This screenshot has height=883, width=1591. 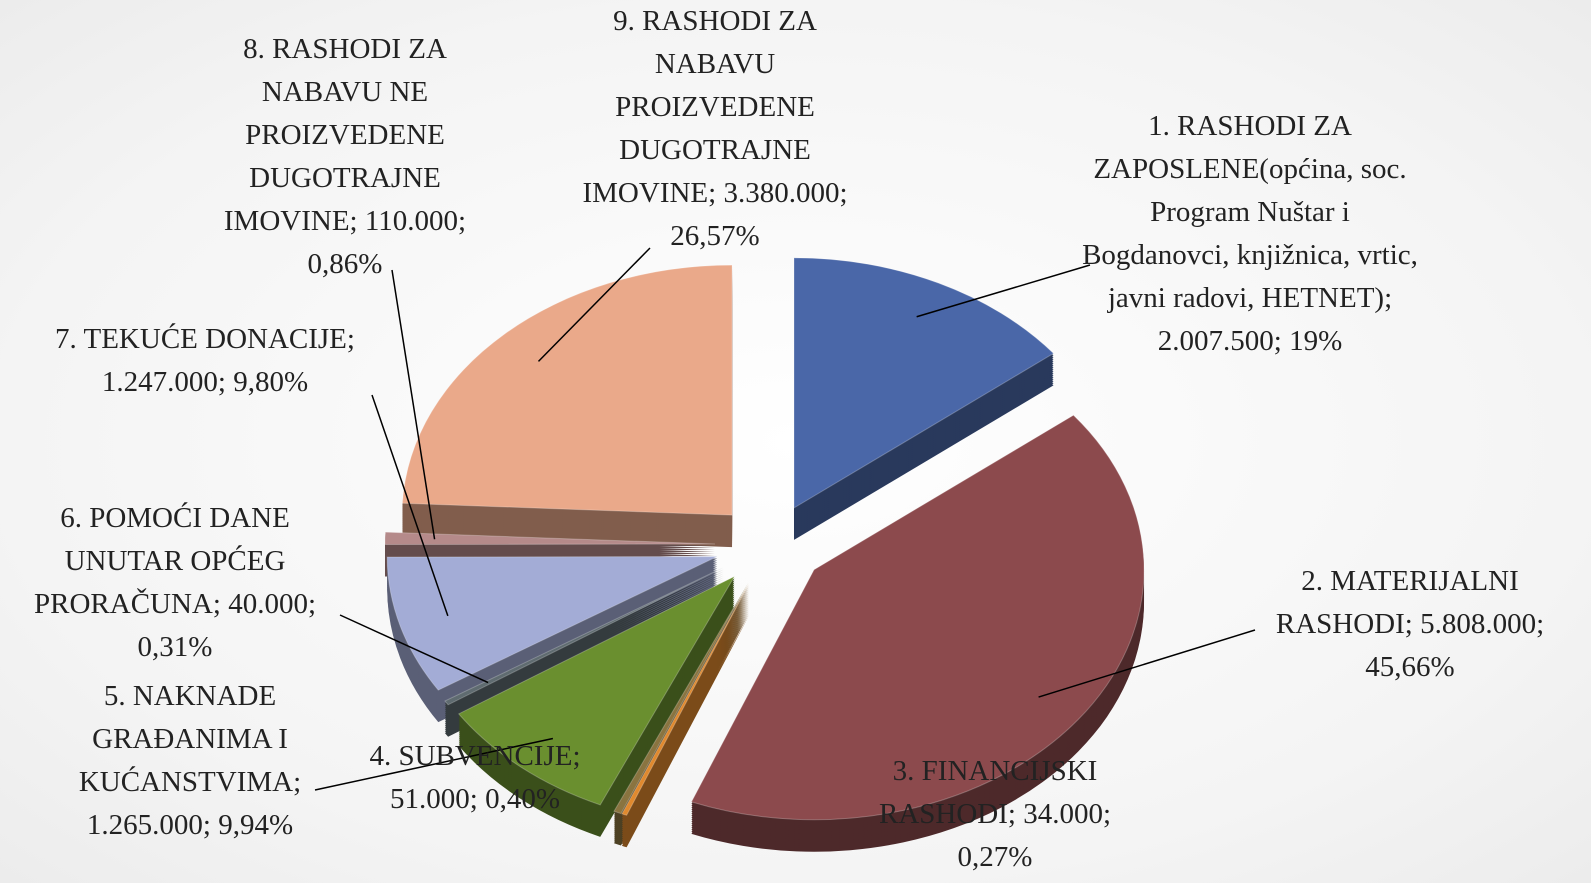 What do you see at coordinates (430, 799) in the screenshot?
I see `value-label: 51.000` at bounding box center [430, 799].